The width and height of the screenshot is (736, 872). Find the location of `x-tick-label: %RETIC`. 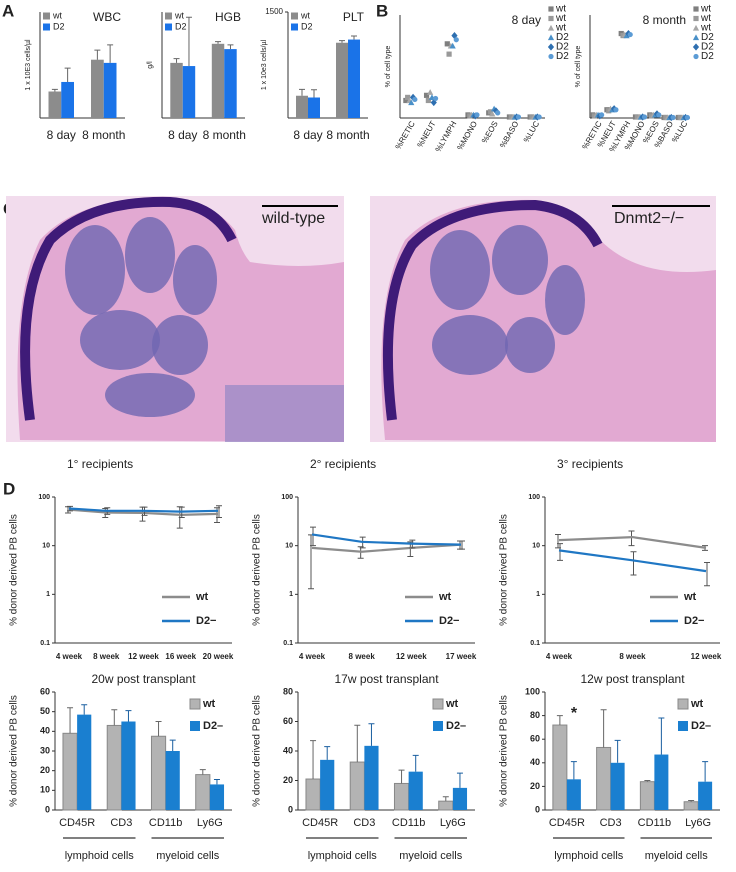

x-tick-label: %RETIC is located at coordinates (405, 135).